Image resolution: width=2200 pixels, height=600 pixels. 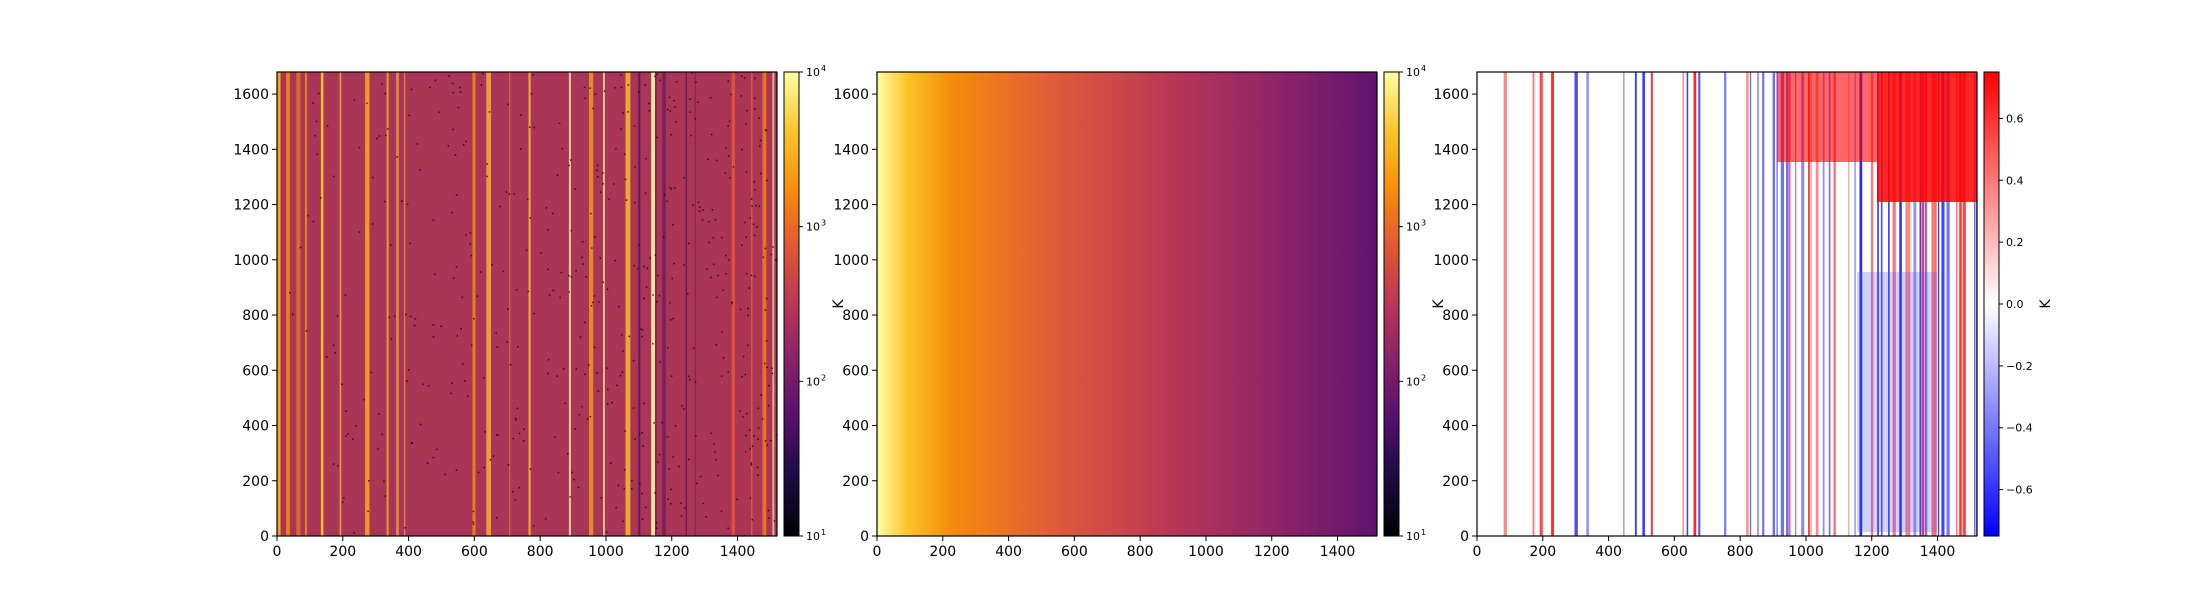 I want to click on x-tick-label: 1000, so click(x=1206, y=552).